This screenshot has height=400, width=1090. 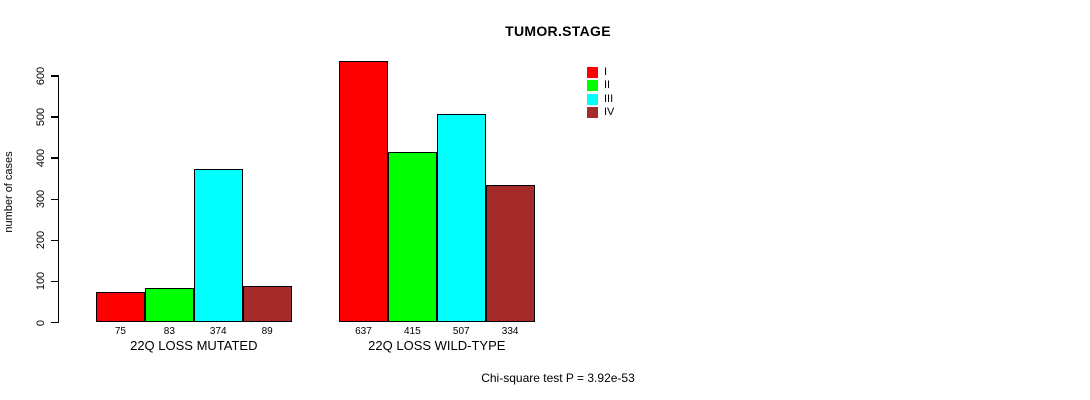 What do you see at coordinates (41, 76) in the screenshot?
I see `y-tick-label: 600` at bounding box center [41, 76].